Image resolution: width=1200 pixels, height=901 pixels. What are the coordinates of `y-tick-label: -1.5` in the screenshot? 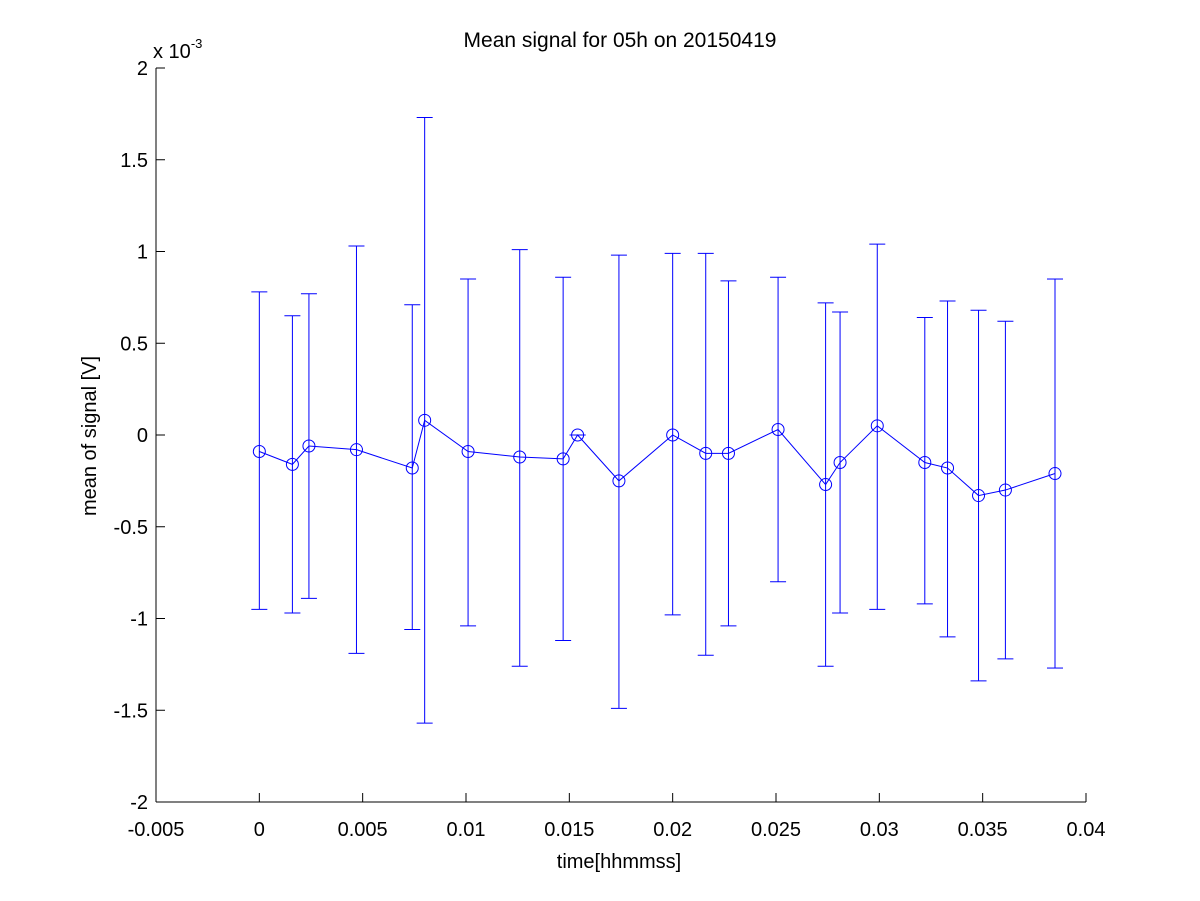 It's located at (131, 711).